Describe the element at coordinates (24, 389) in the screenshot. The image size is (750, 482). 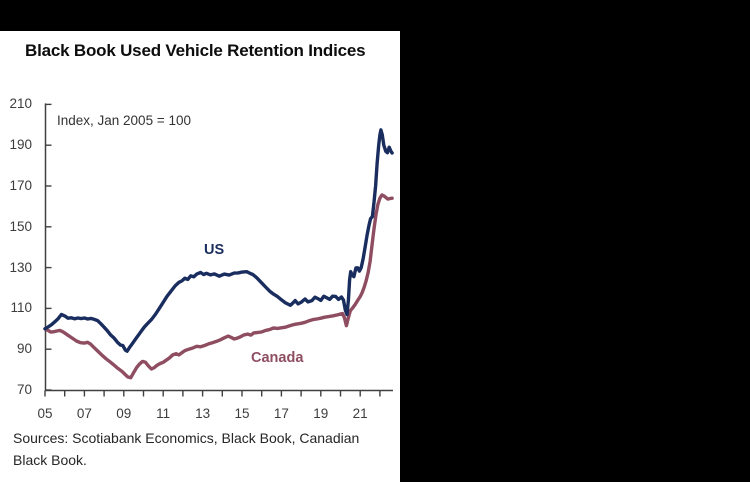
I see `y-axis-tick-label: 70` at that location.